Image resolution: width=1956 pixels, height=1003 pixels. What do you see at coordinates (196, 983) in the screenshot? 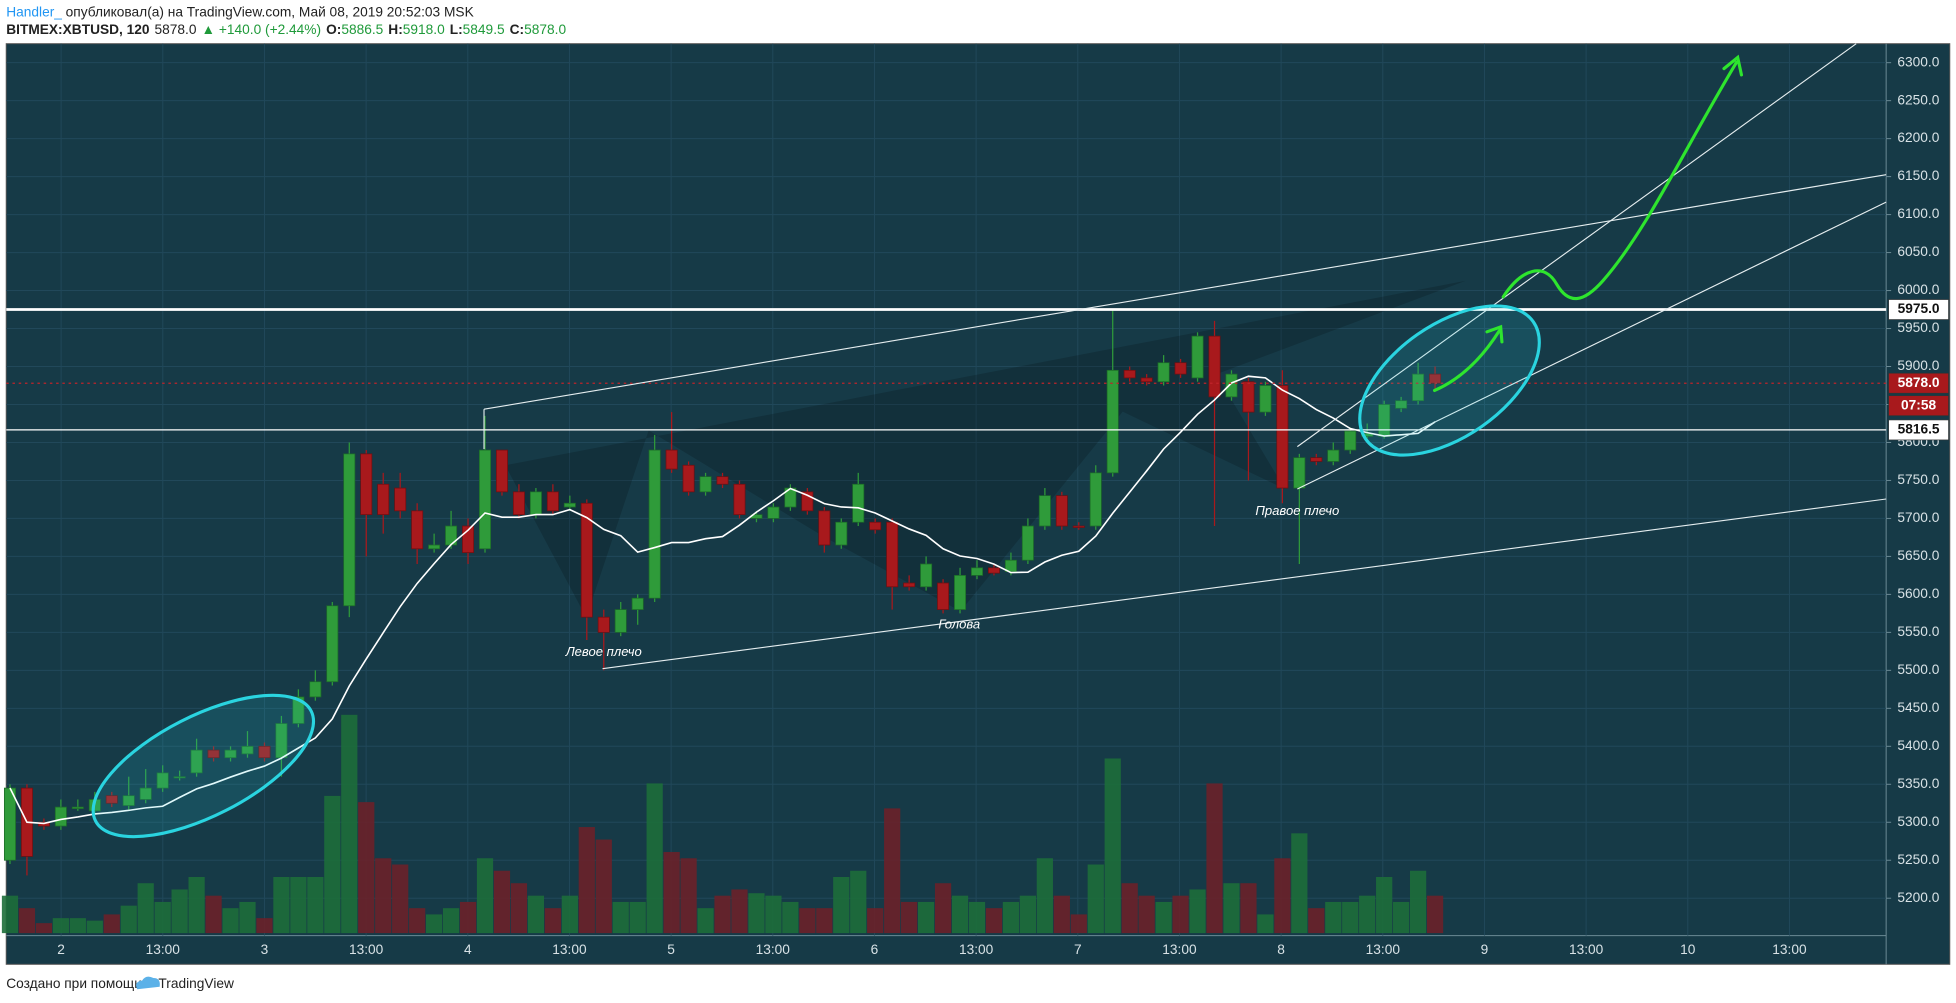
I see `brand: TradingView` at bounding box center [196, 983].